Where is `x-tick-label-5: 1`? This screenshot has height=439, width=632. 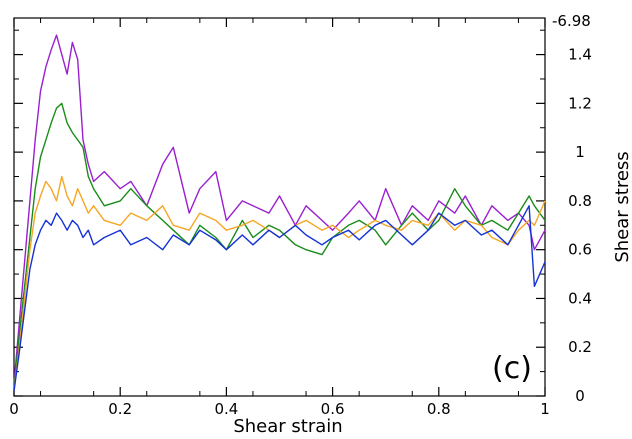 x-tick-label-5: 1 is located at coordinates (545, 409).